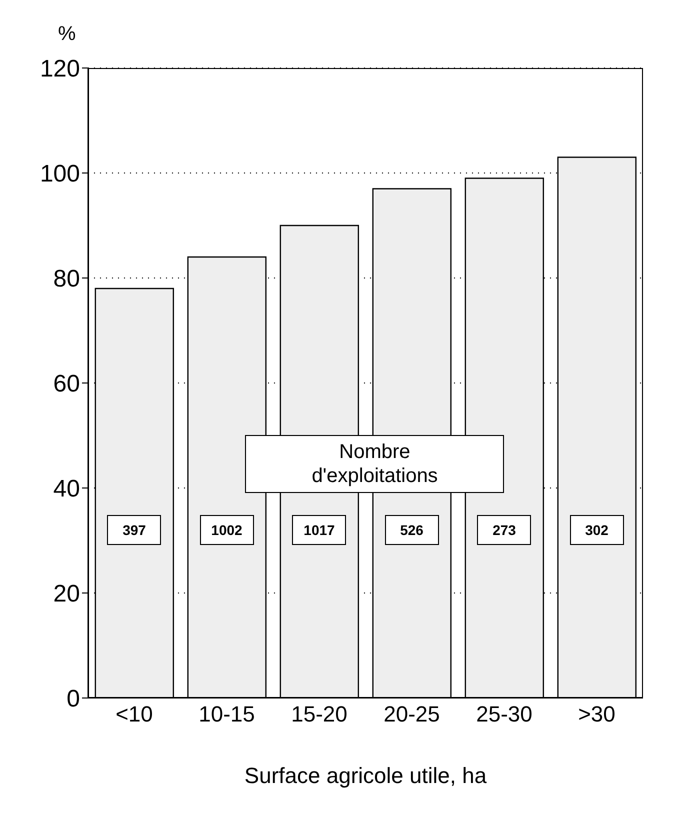  What do you see at coordinates (66, 594) in the screenshot?
I see `y-tick-label: 20` at bounding box center [66, 594].